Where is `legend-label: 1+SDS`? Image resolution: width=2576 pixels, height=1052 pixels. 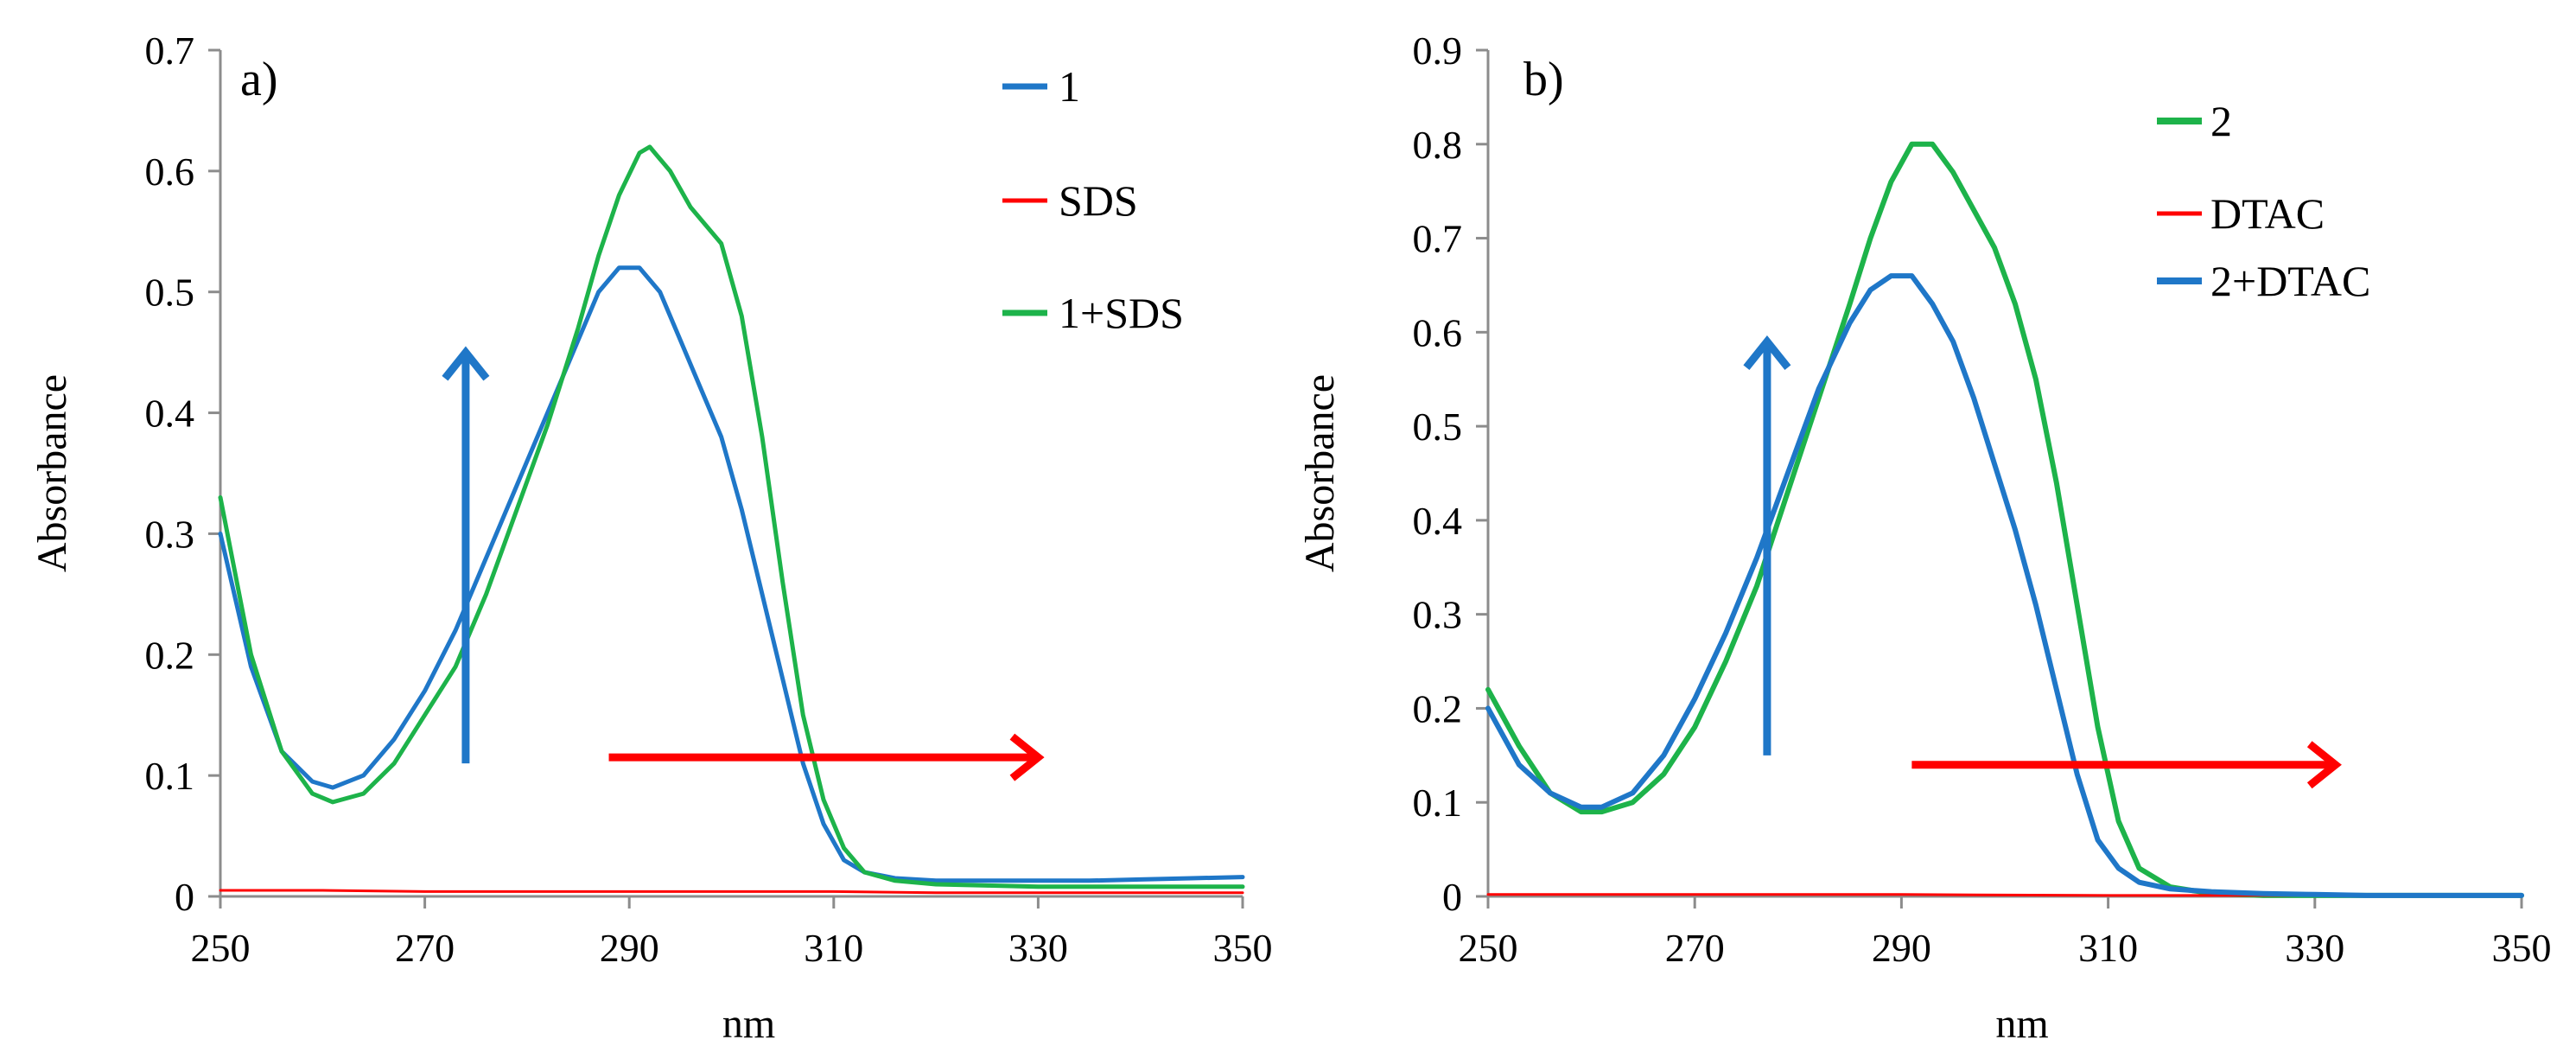
legend-label: 1+SDS is located at coordinates (1121, 313).